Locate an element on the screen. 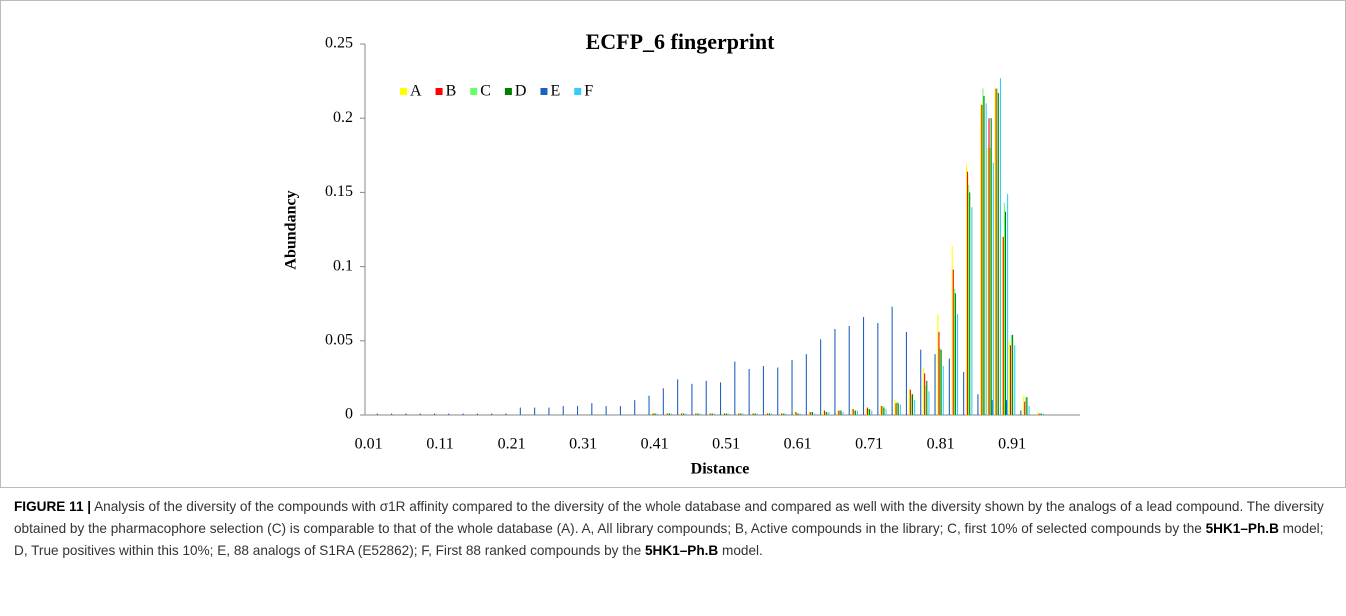  chart-title: ECFP_6 fingerprint is located at coordinates (680, 41).